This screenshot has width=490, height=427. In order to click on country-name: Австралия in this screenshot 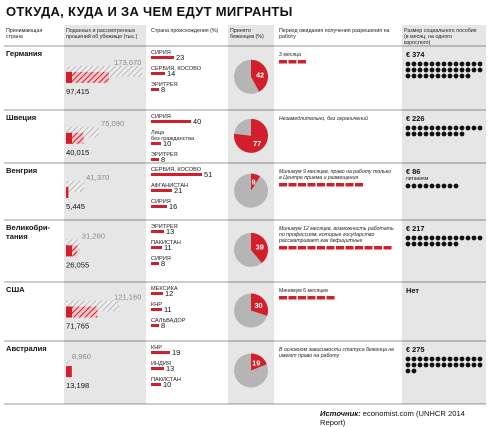, I will do `click(26, 348)`.